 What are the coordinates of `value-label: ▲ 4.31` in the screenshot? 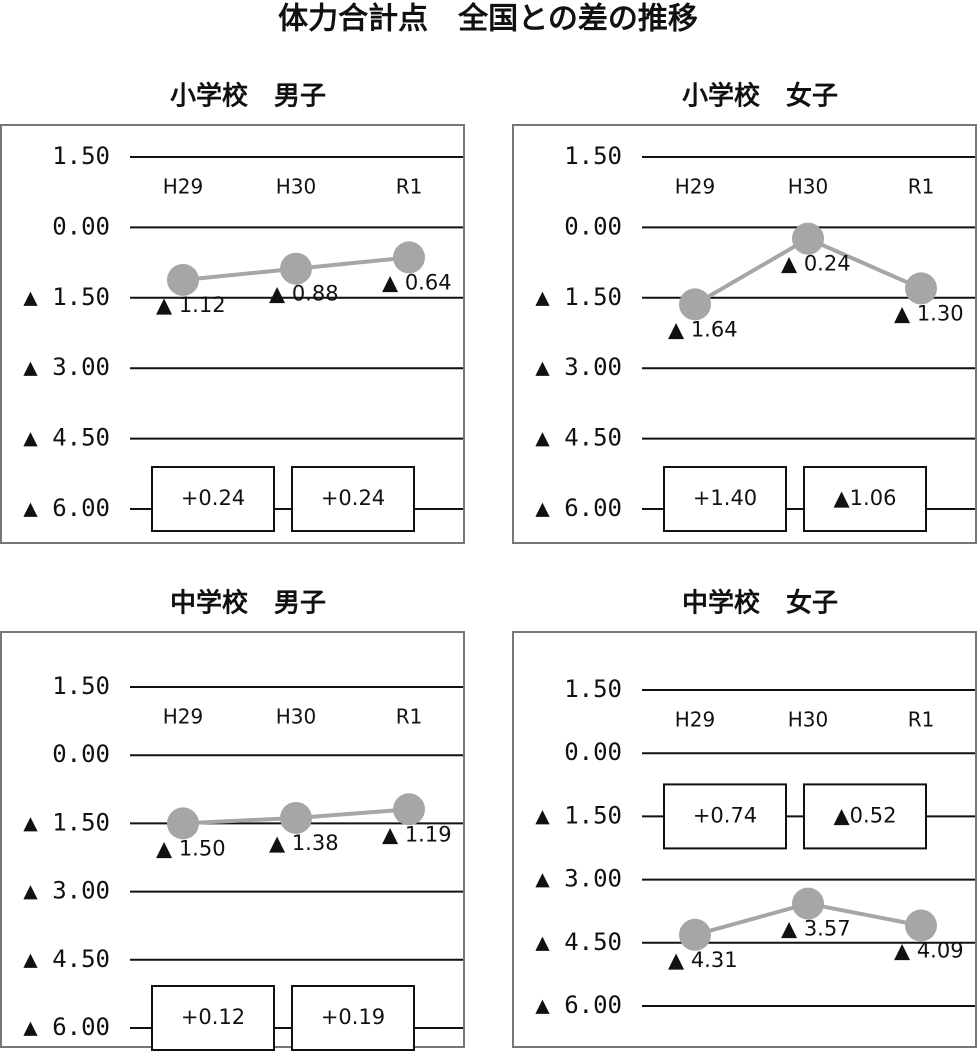 It's located at (703, 960).